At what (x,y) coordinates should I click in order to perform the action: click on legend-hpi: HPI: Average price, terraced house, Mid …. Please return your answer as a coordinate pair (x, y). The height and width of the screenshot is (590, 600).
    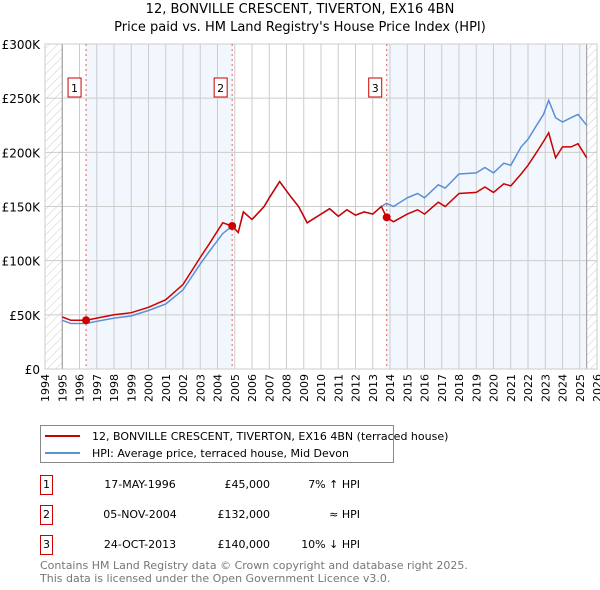
    Looking at the image, I should click on (220, 453).